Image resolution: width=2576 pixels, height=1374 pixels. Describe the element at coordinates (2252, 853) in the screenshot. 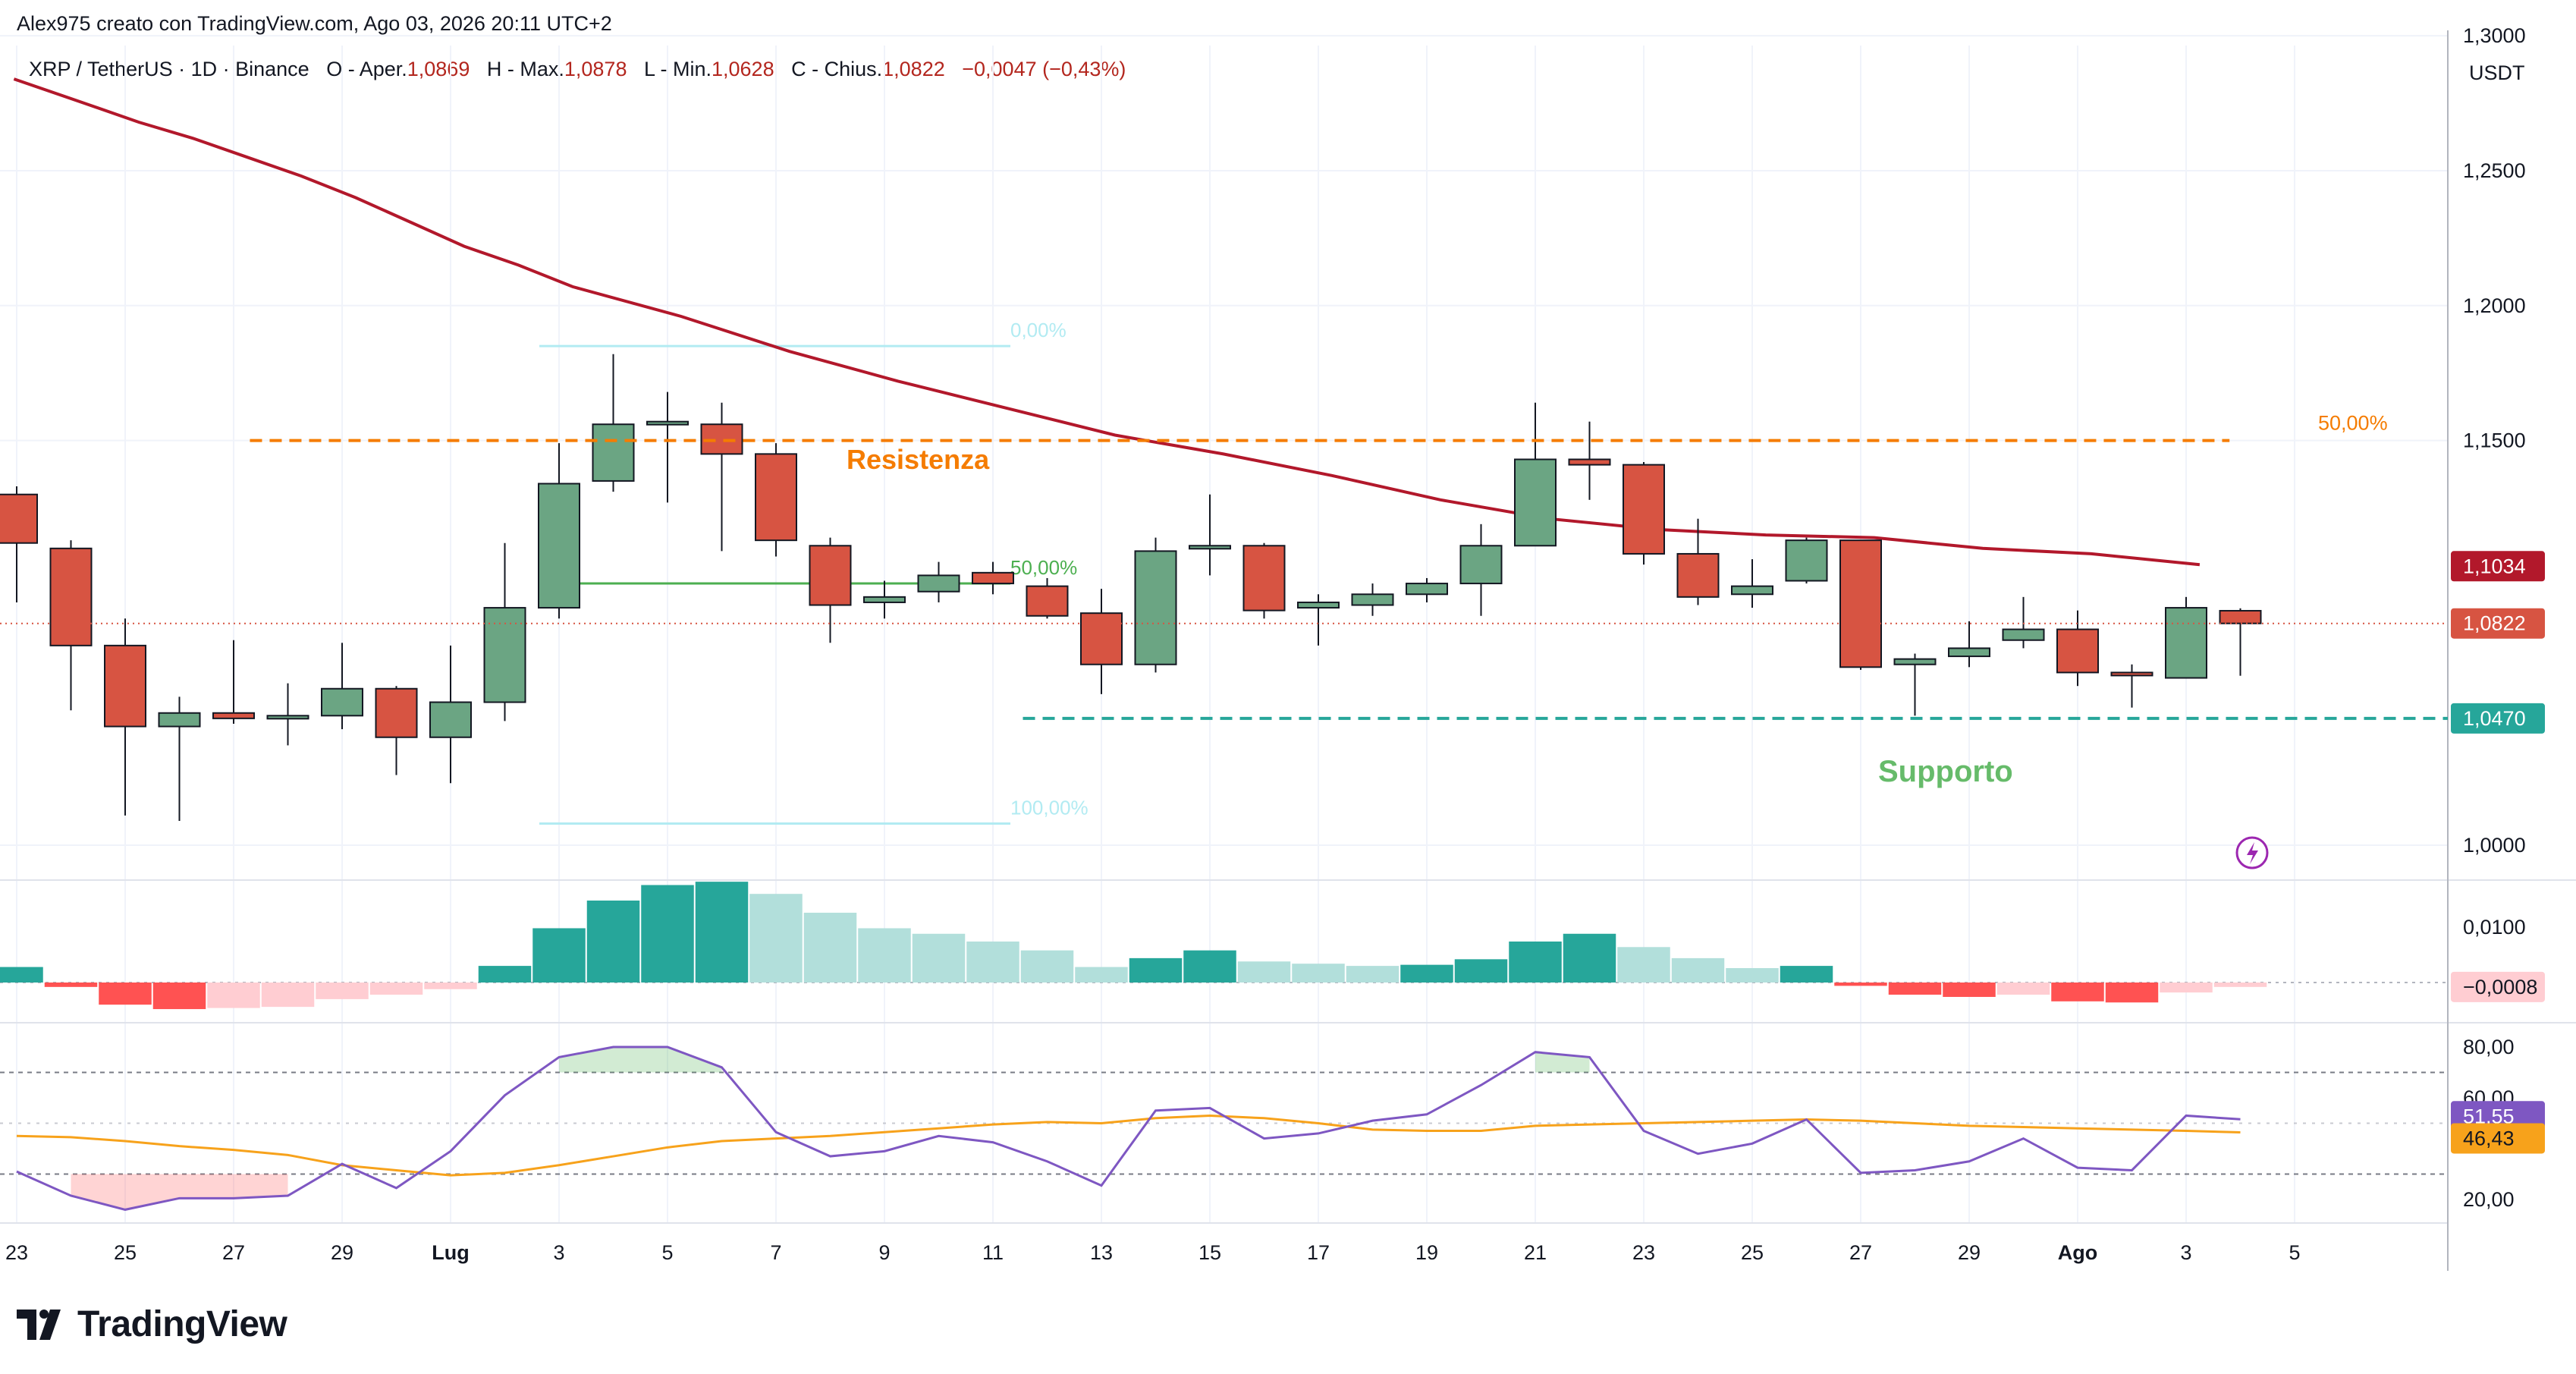

I see `alert-bolt-glyph` at that location.